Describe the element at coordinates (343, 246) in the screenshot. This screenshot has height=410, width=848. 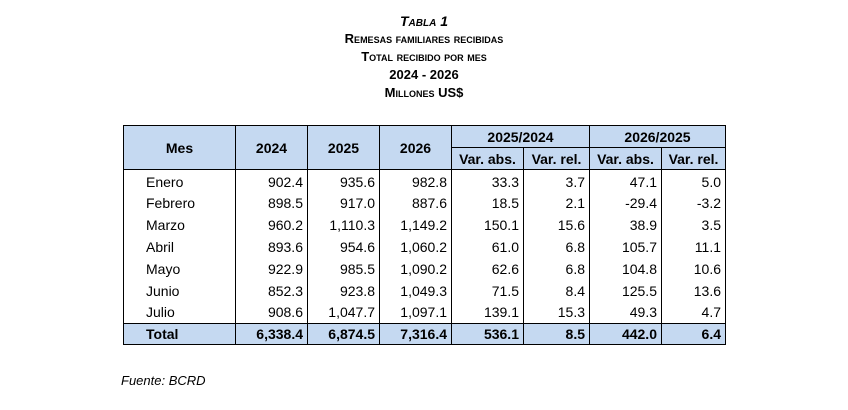
I see `value-cell: 954.6` at that location.